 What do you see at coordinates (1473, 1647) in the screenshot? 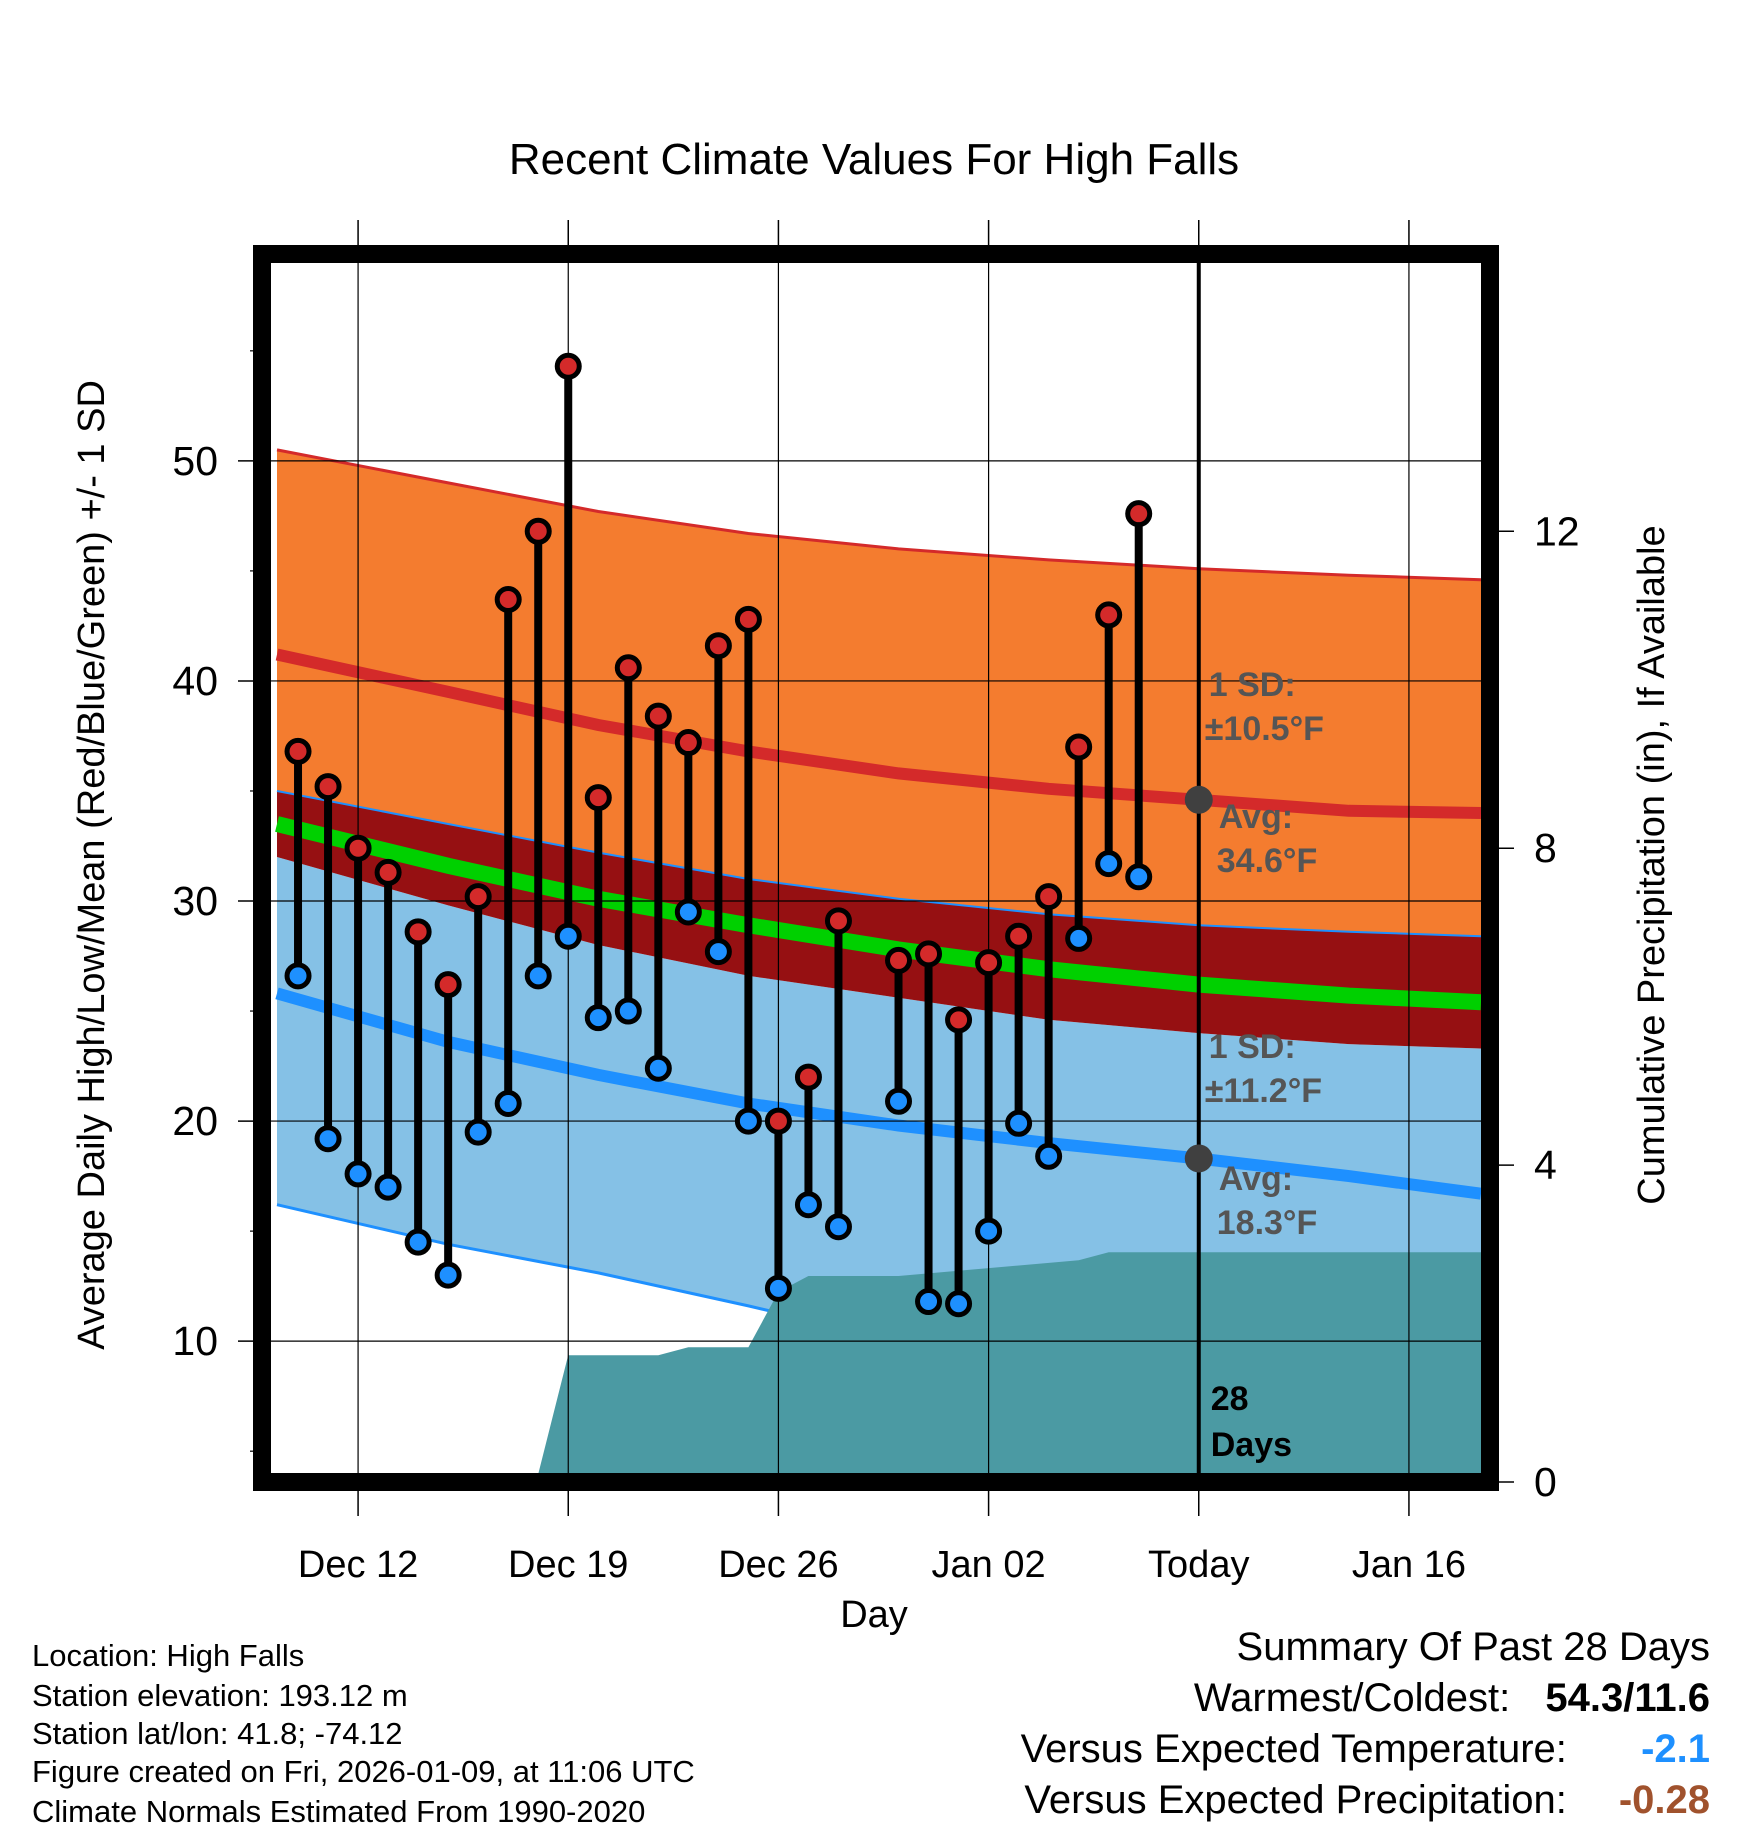
I see `summary-title: Summary Of Past 28 Days` at bounding box center [1473, 1647].